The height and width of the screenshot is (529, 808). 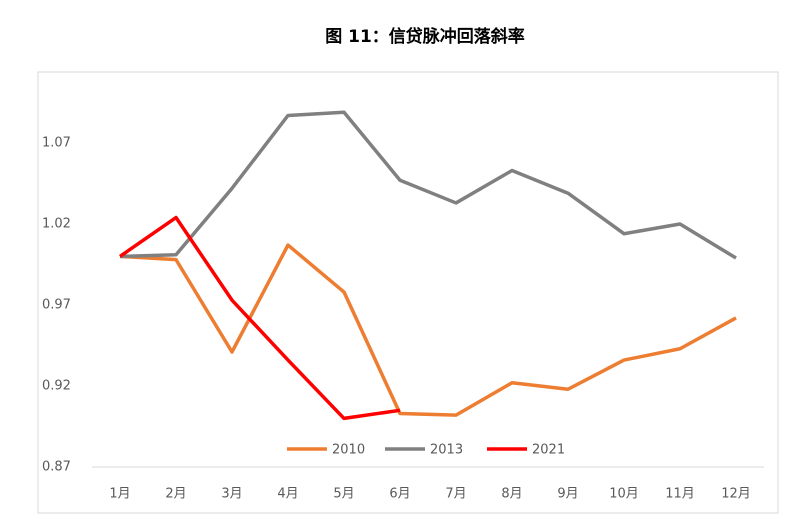 I want to click on x-tick-label: 5月, so click(x=343, y=494).